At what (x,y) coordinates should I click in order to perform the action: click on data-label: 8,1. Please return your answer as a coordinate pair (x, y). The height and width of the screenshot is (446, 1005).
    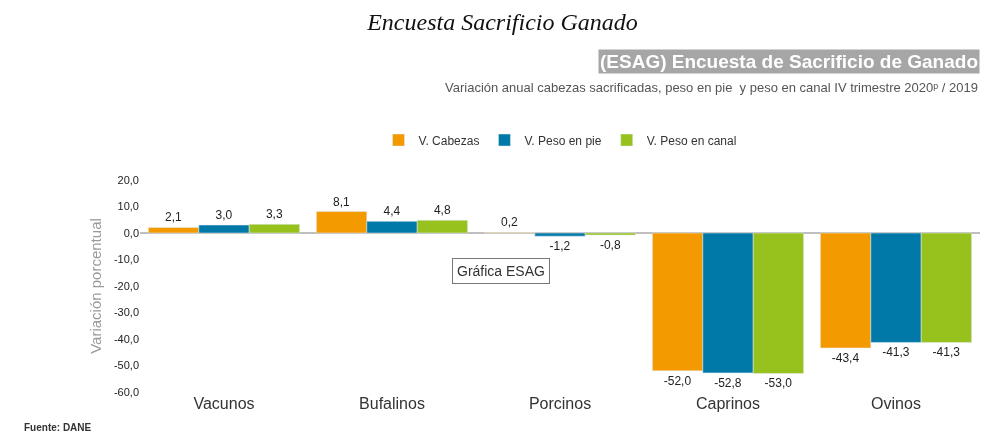
    Looking at the image, I should click on (342, 201).